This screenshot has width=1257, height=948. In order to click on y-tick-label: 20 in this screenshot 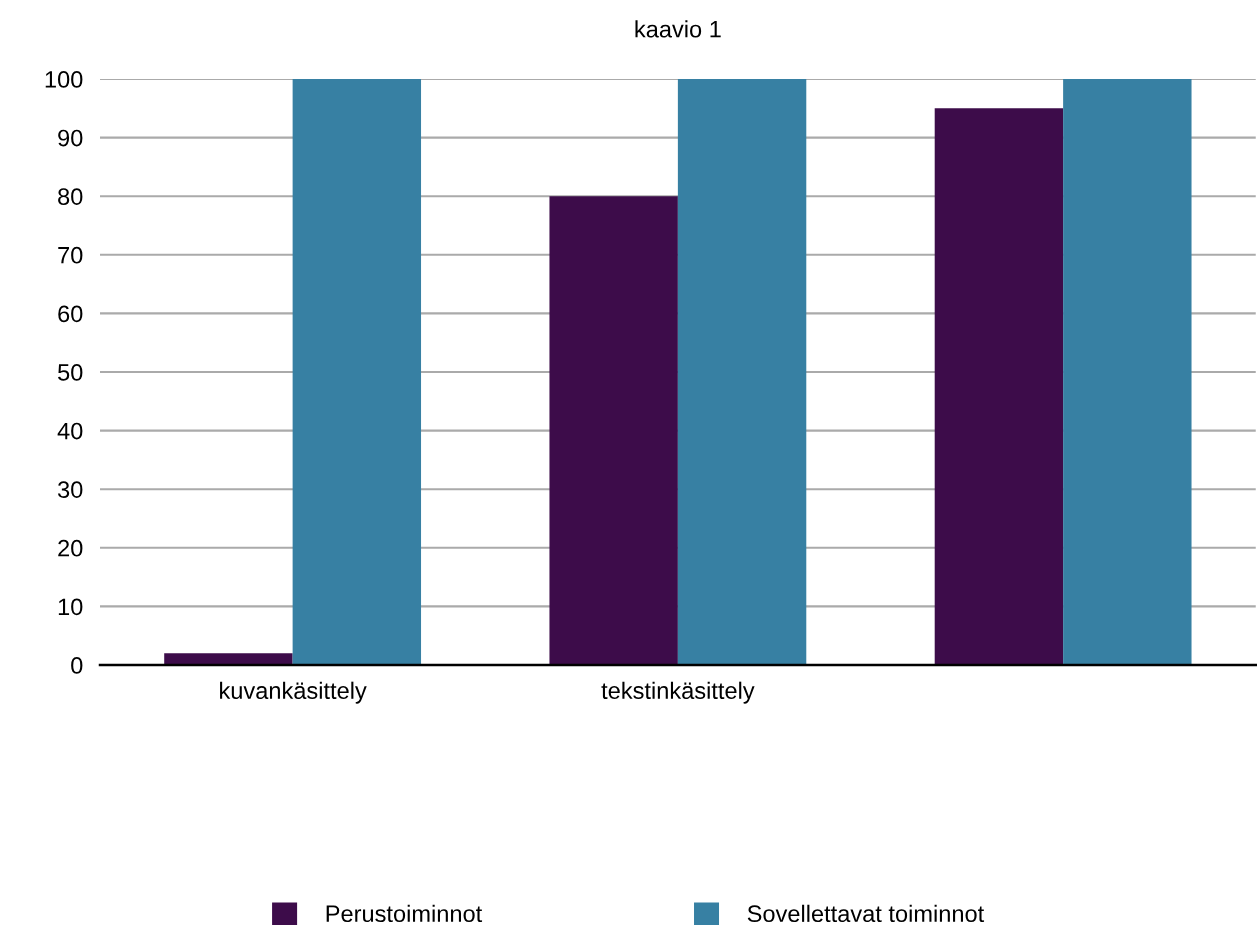, I will do `click(70, 548)`.